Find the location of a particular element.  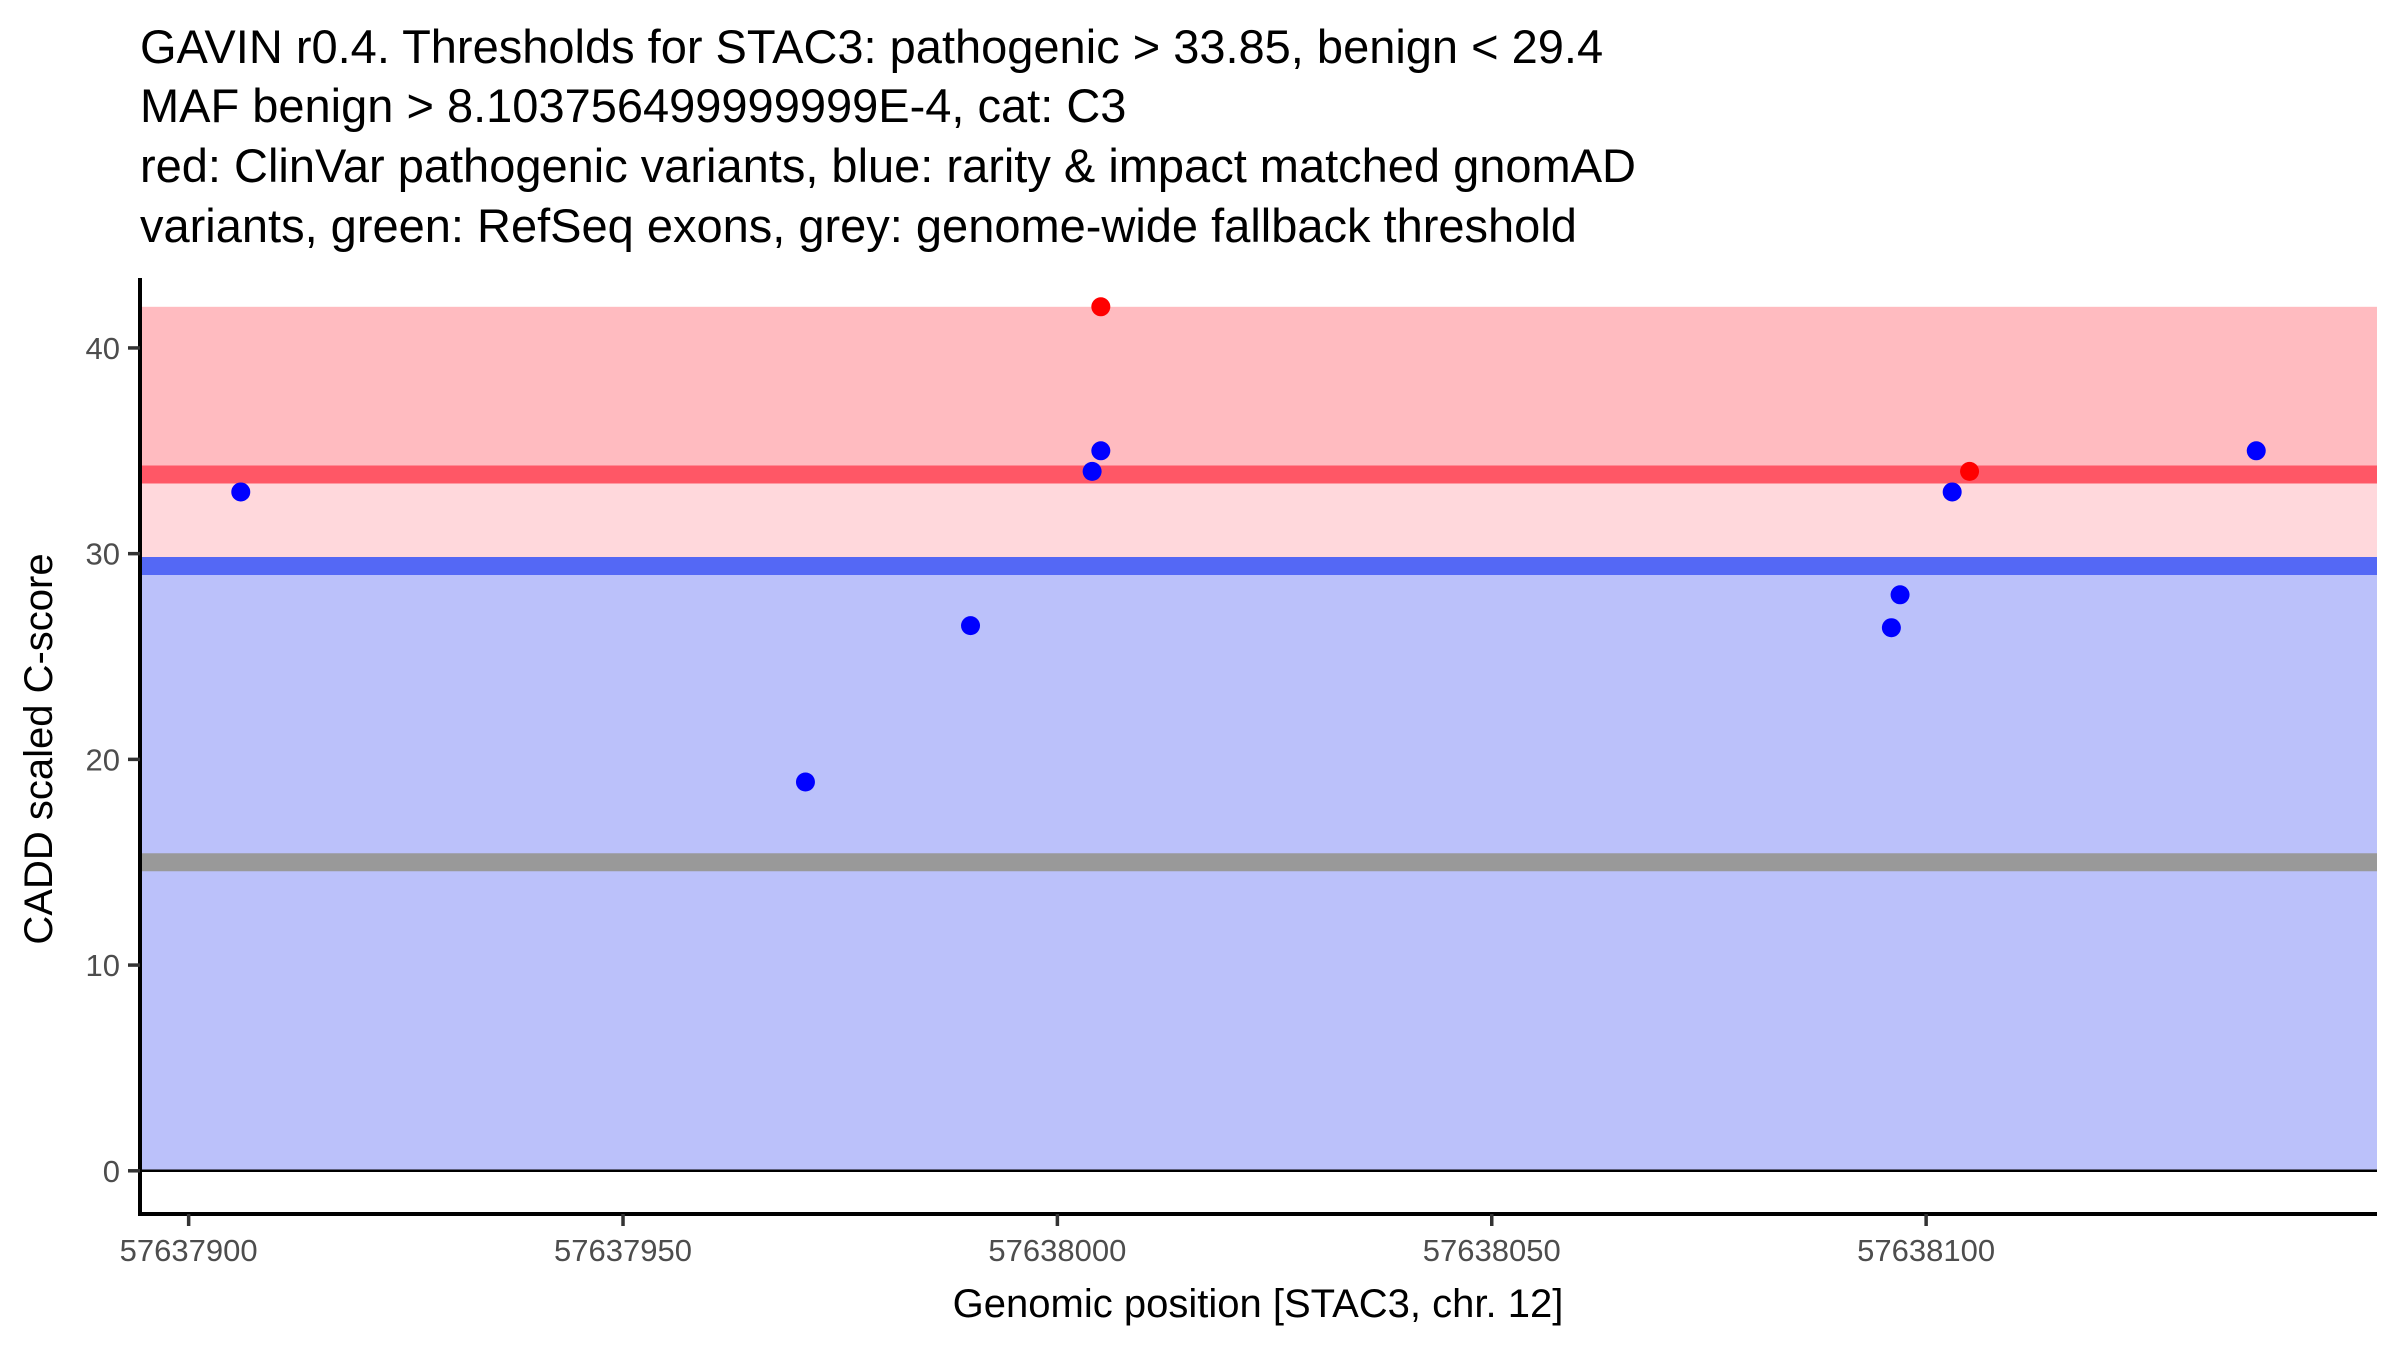

pathogenic-region-band is located at coordinates (1258, 390).